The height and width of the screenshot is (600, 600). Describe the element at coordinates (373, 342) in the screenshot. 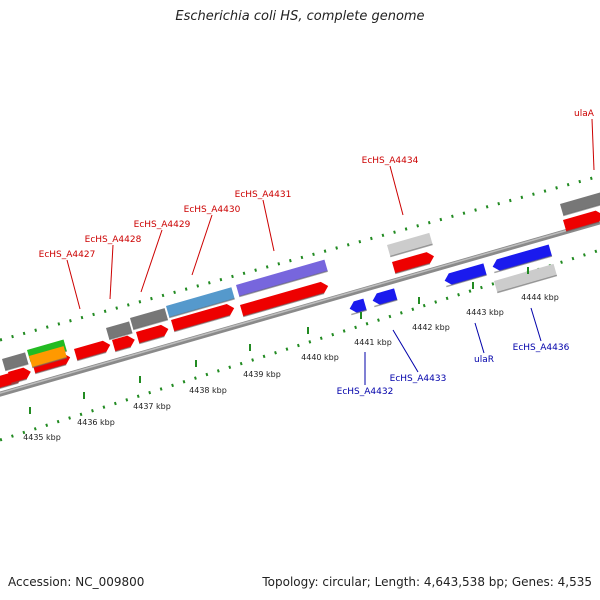

I see `ruler-tick-label: 4441 kbp` at that location.